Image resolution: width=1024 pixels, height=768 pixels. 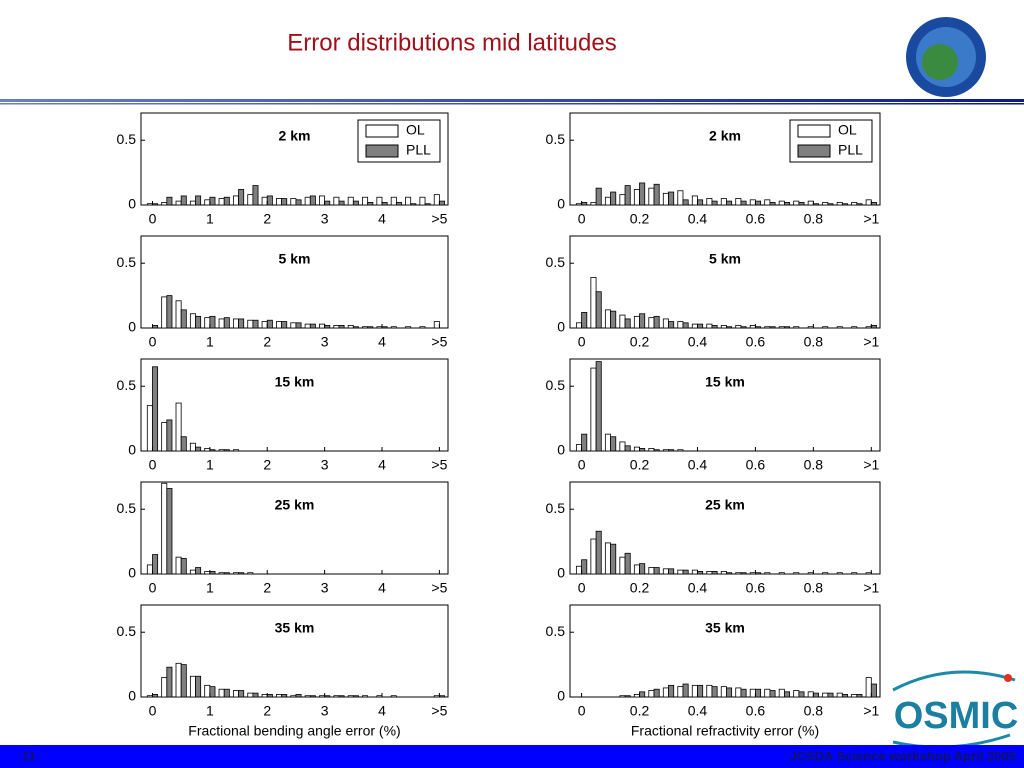 What do you see at coordinates (451, 42) in the screenshot?
I see `slide-title: Error distributions mid latitudes` at bounding box center [451, 42].